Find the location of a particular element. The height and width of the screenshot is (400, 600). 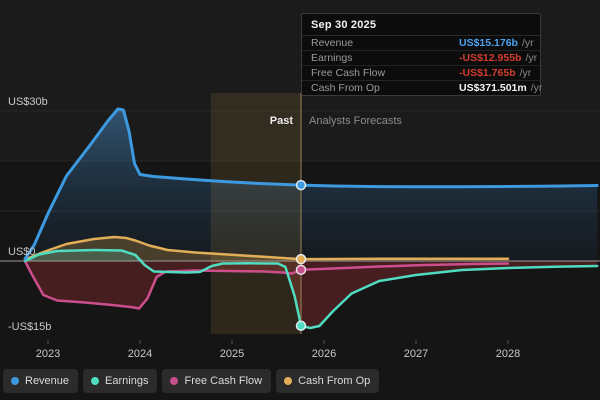

legend-item-cash-from-op: Cash From Op is located at coordinates (328, 381).